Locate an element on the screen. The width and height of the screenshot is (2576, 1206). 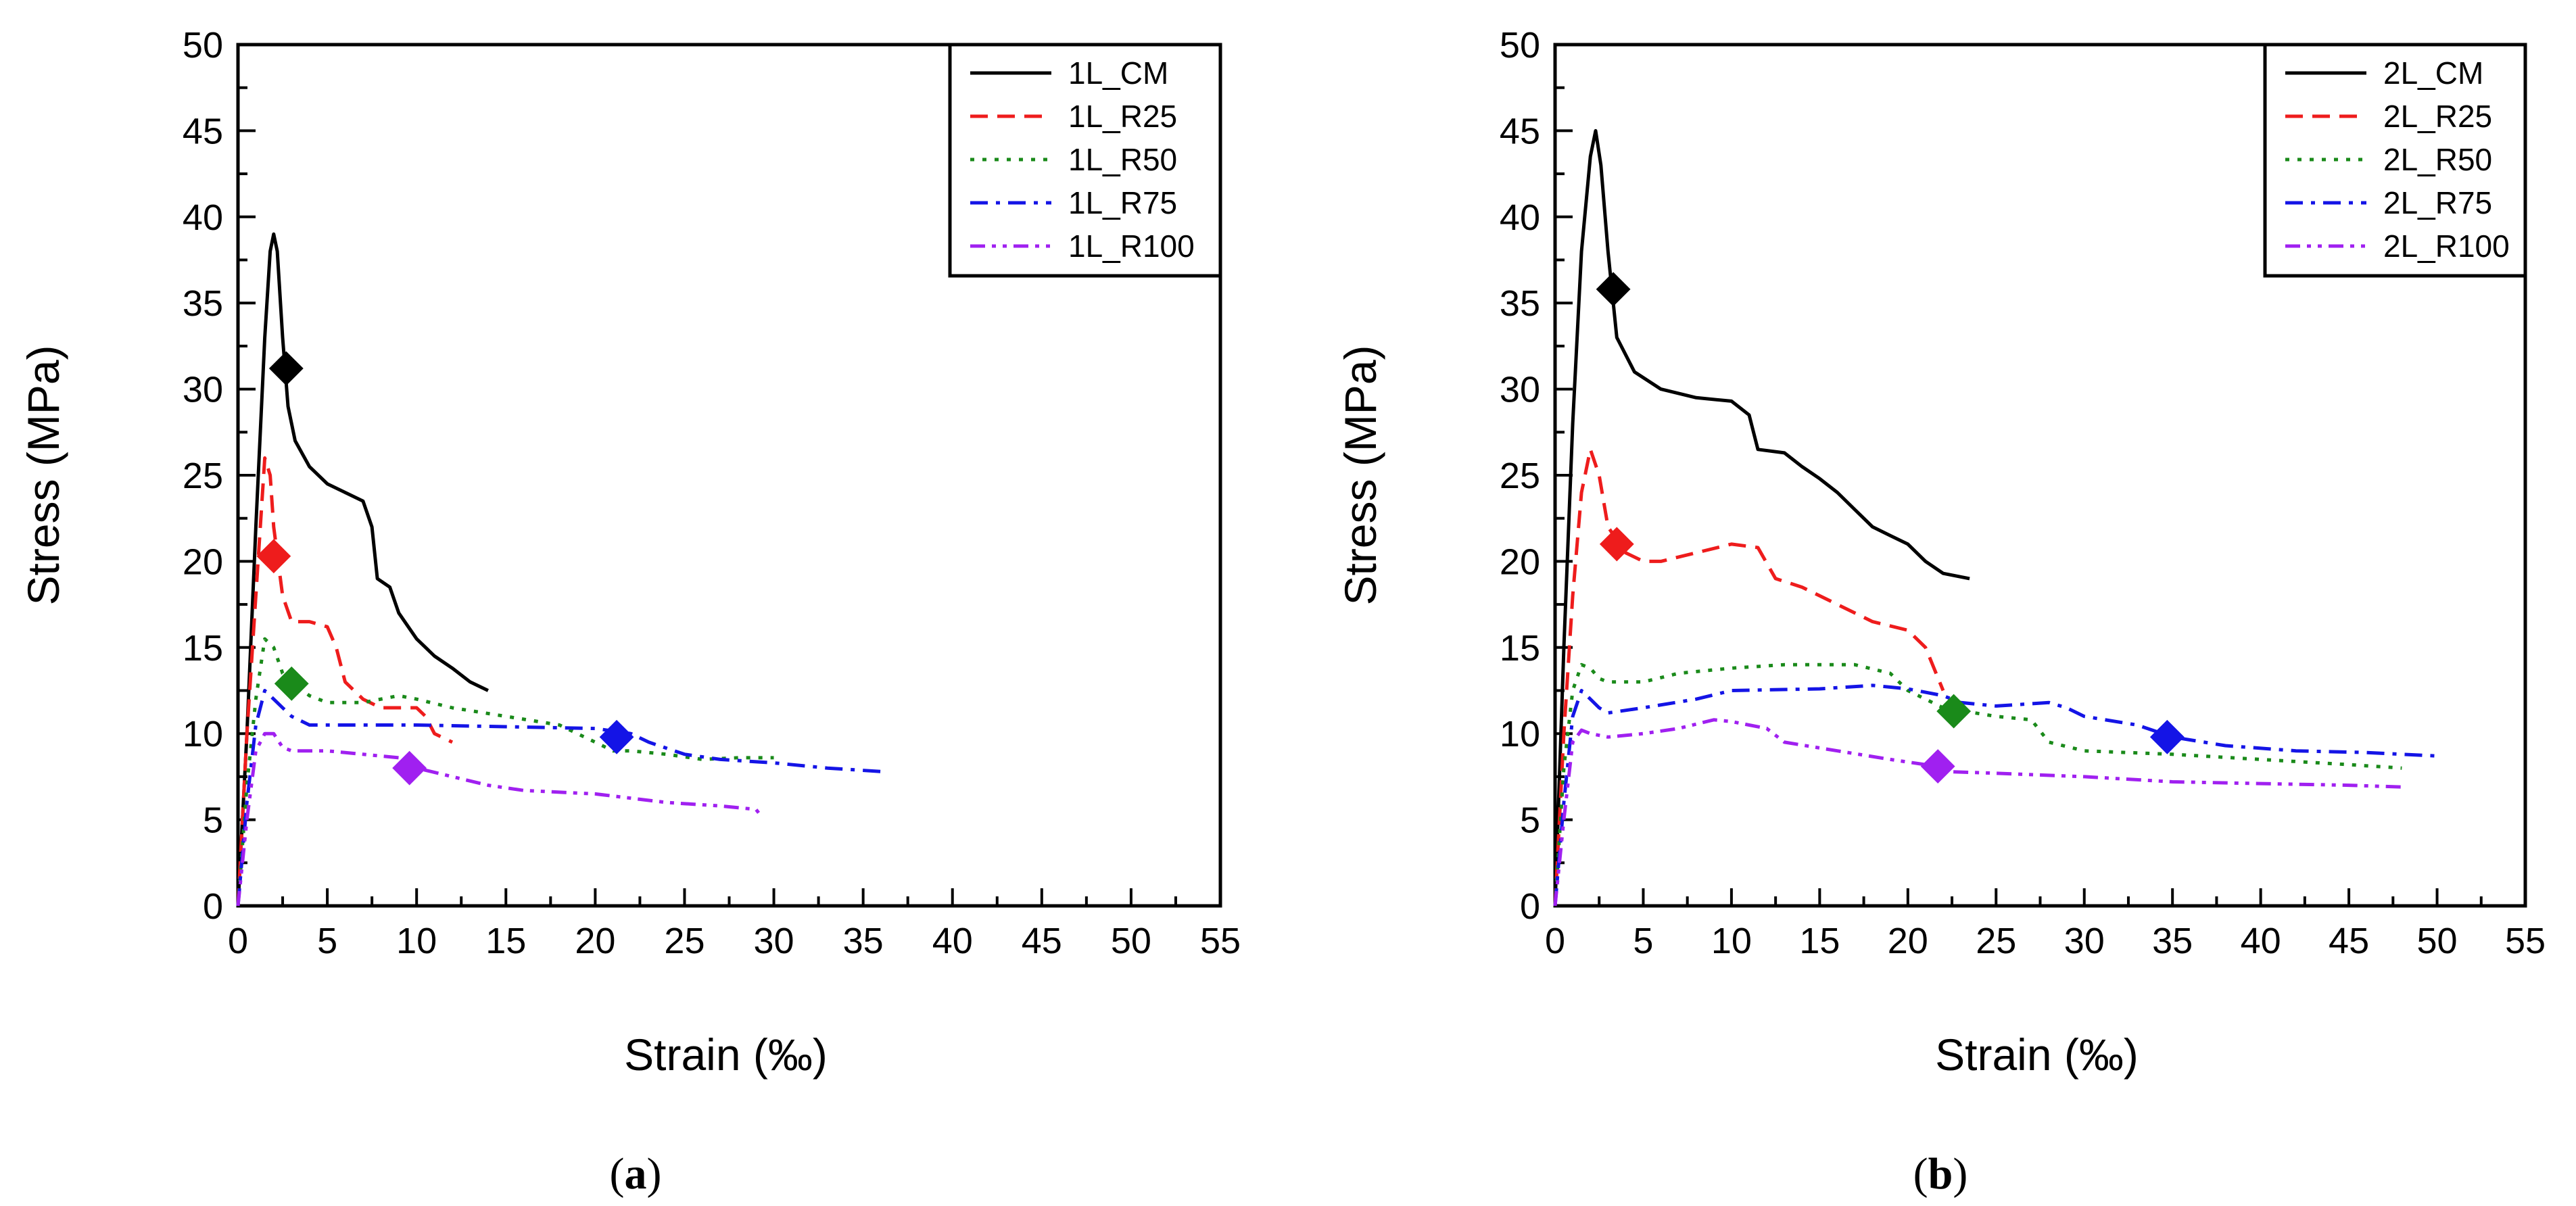
legend-label-1L_CM: 1L_CM is located at coordinates (1118, 73).